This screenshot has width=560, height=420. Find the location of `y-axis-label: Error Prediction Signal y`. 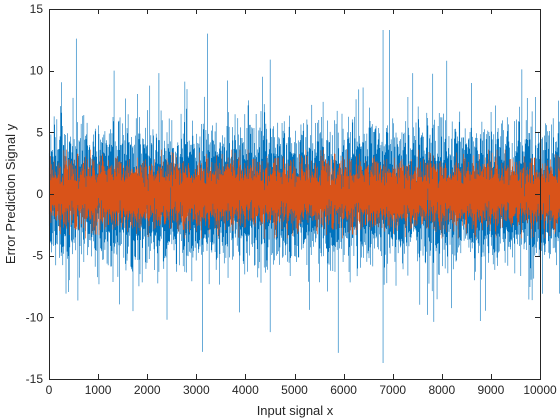

y-axis-label: Error Prediction Signal y is located at coordinates (10, 193).